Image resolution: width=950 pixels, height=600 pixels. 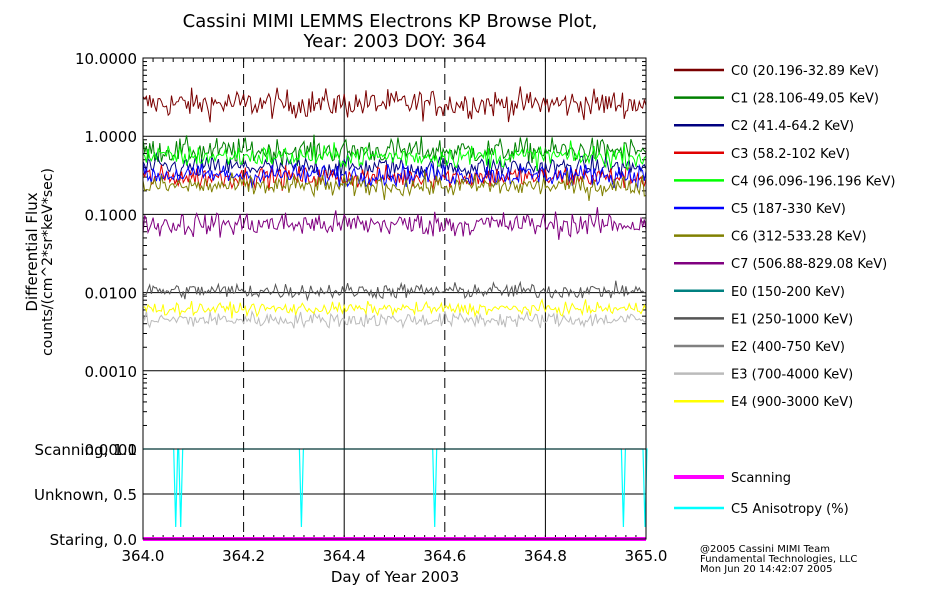 What do you see at coordinates (85, 495) in the screenshot?
I see `mode-tick-label: Unknown, 0.5` at bounding box center [85, 495].